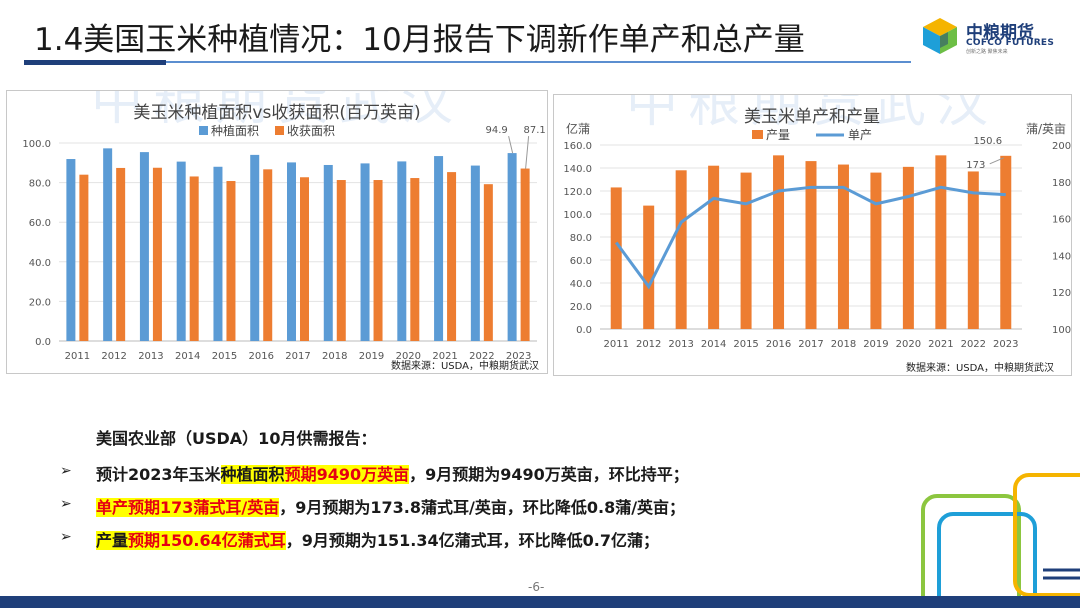  What do you see at coordinates (113, 356) in the screenshot?
I see `x-tick-label: 2012` at bounding box center [113, 356].